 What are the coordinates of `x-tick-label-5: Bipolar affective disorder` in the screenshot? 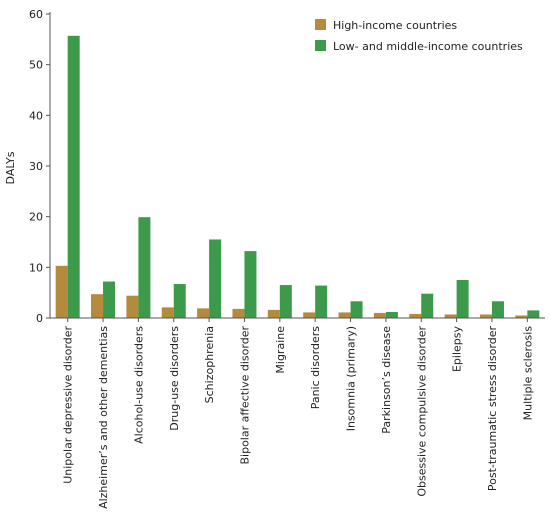 It's located at (244, 395).